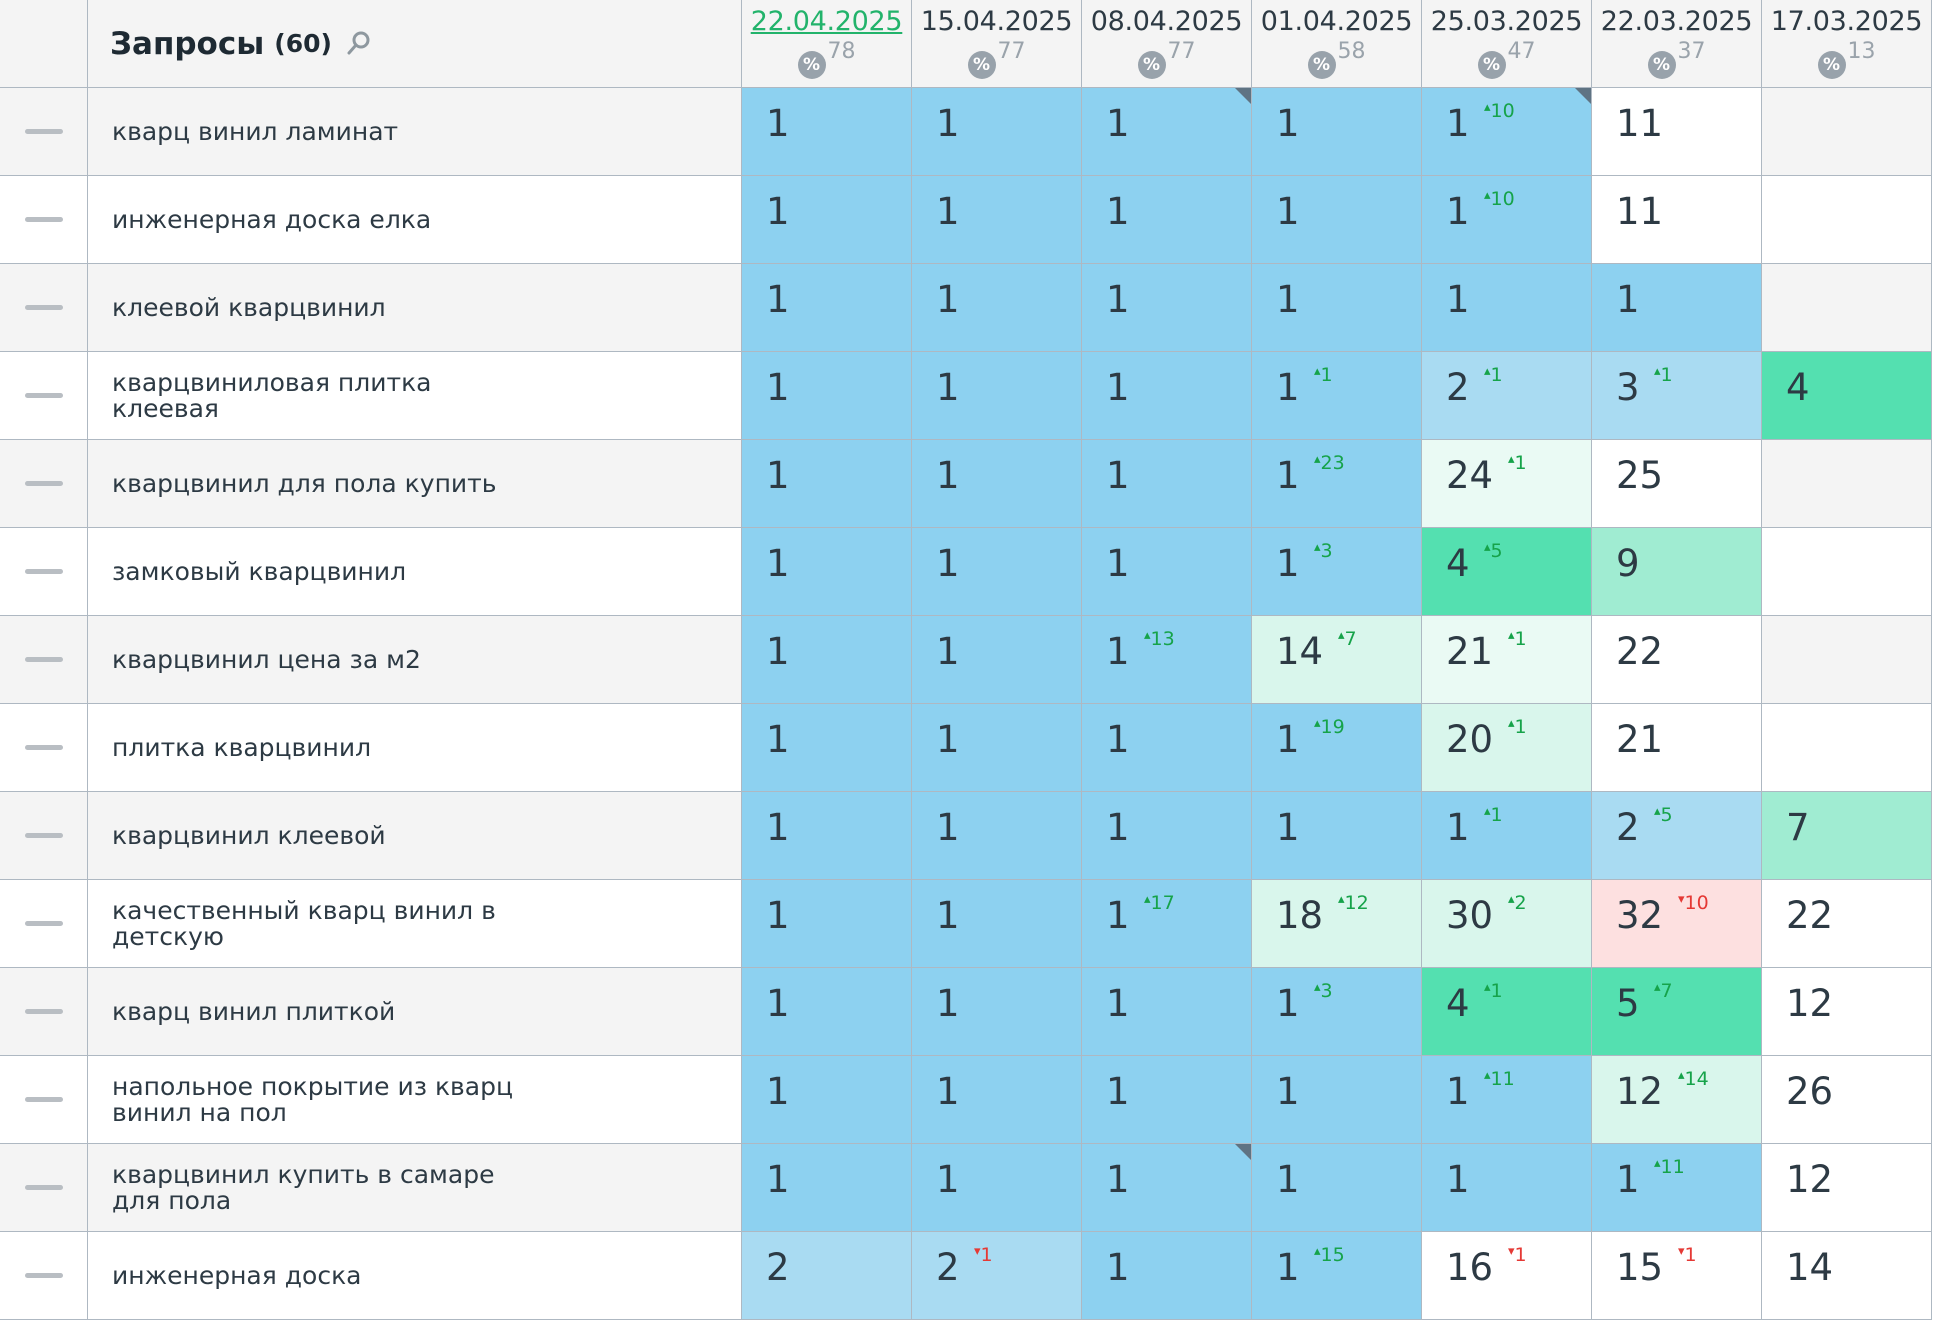 Image resolution: width=1934 pixels, height=1320 pixels. Describe the element at coordinates (1663, 815) in the screenshot. I see `position-increase: ▴5` at that location.